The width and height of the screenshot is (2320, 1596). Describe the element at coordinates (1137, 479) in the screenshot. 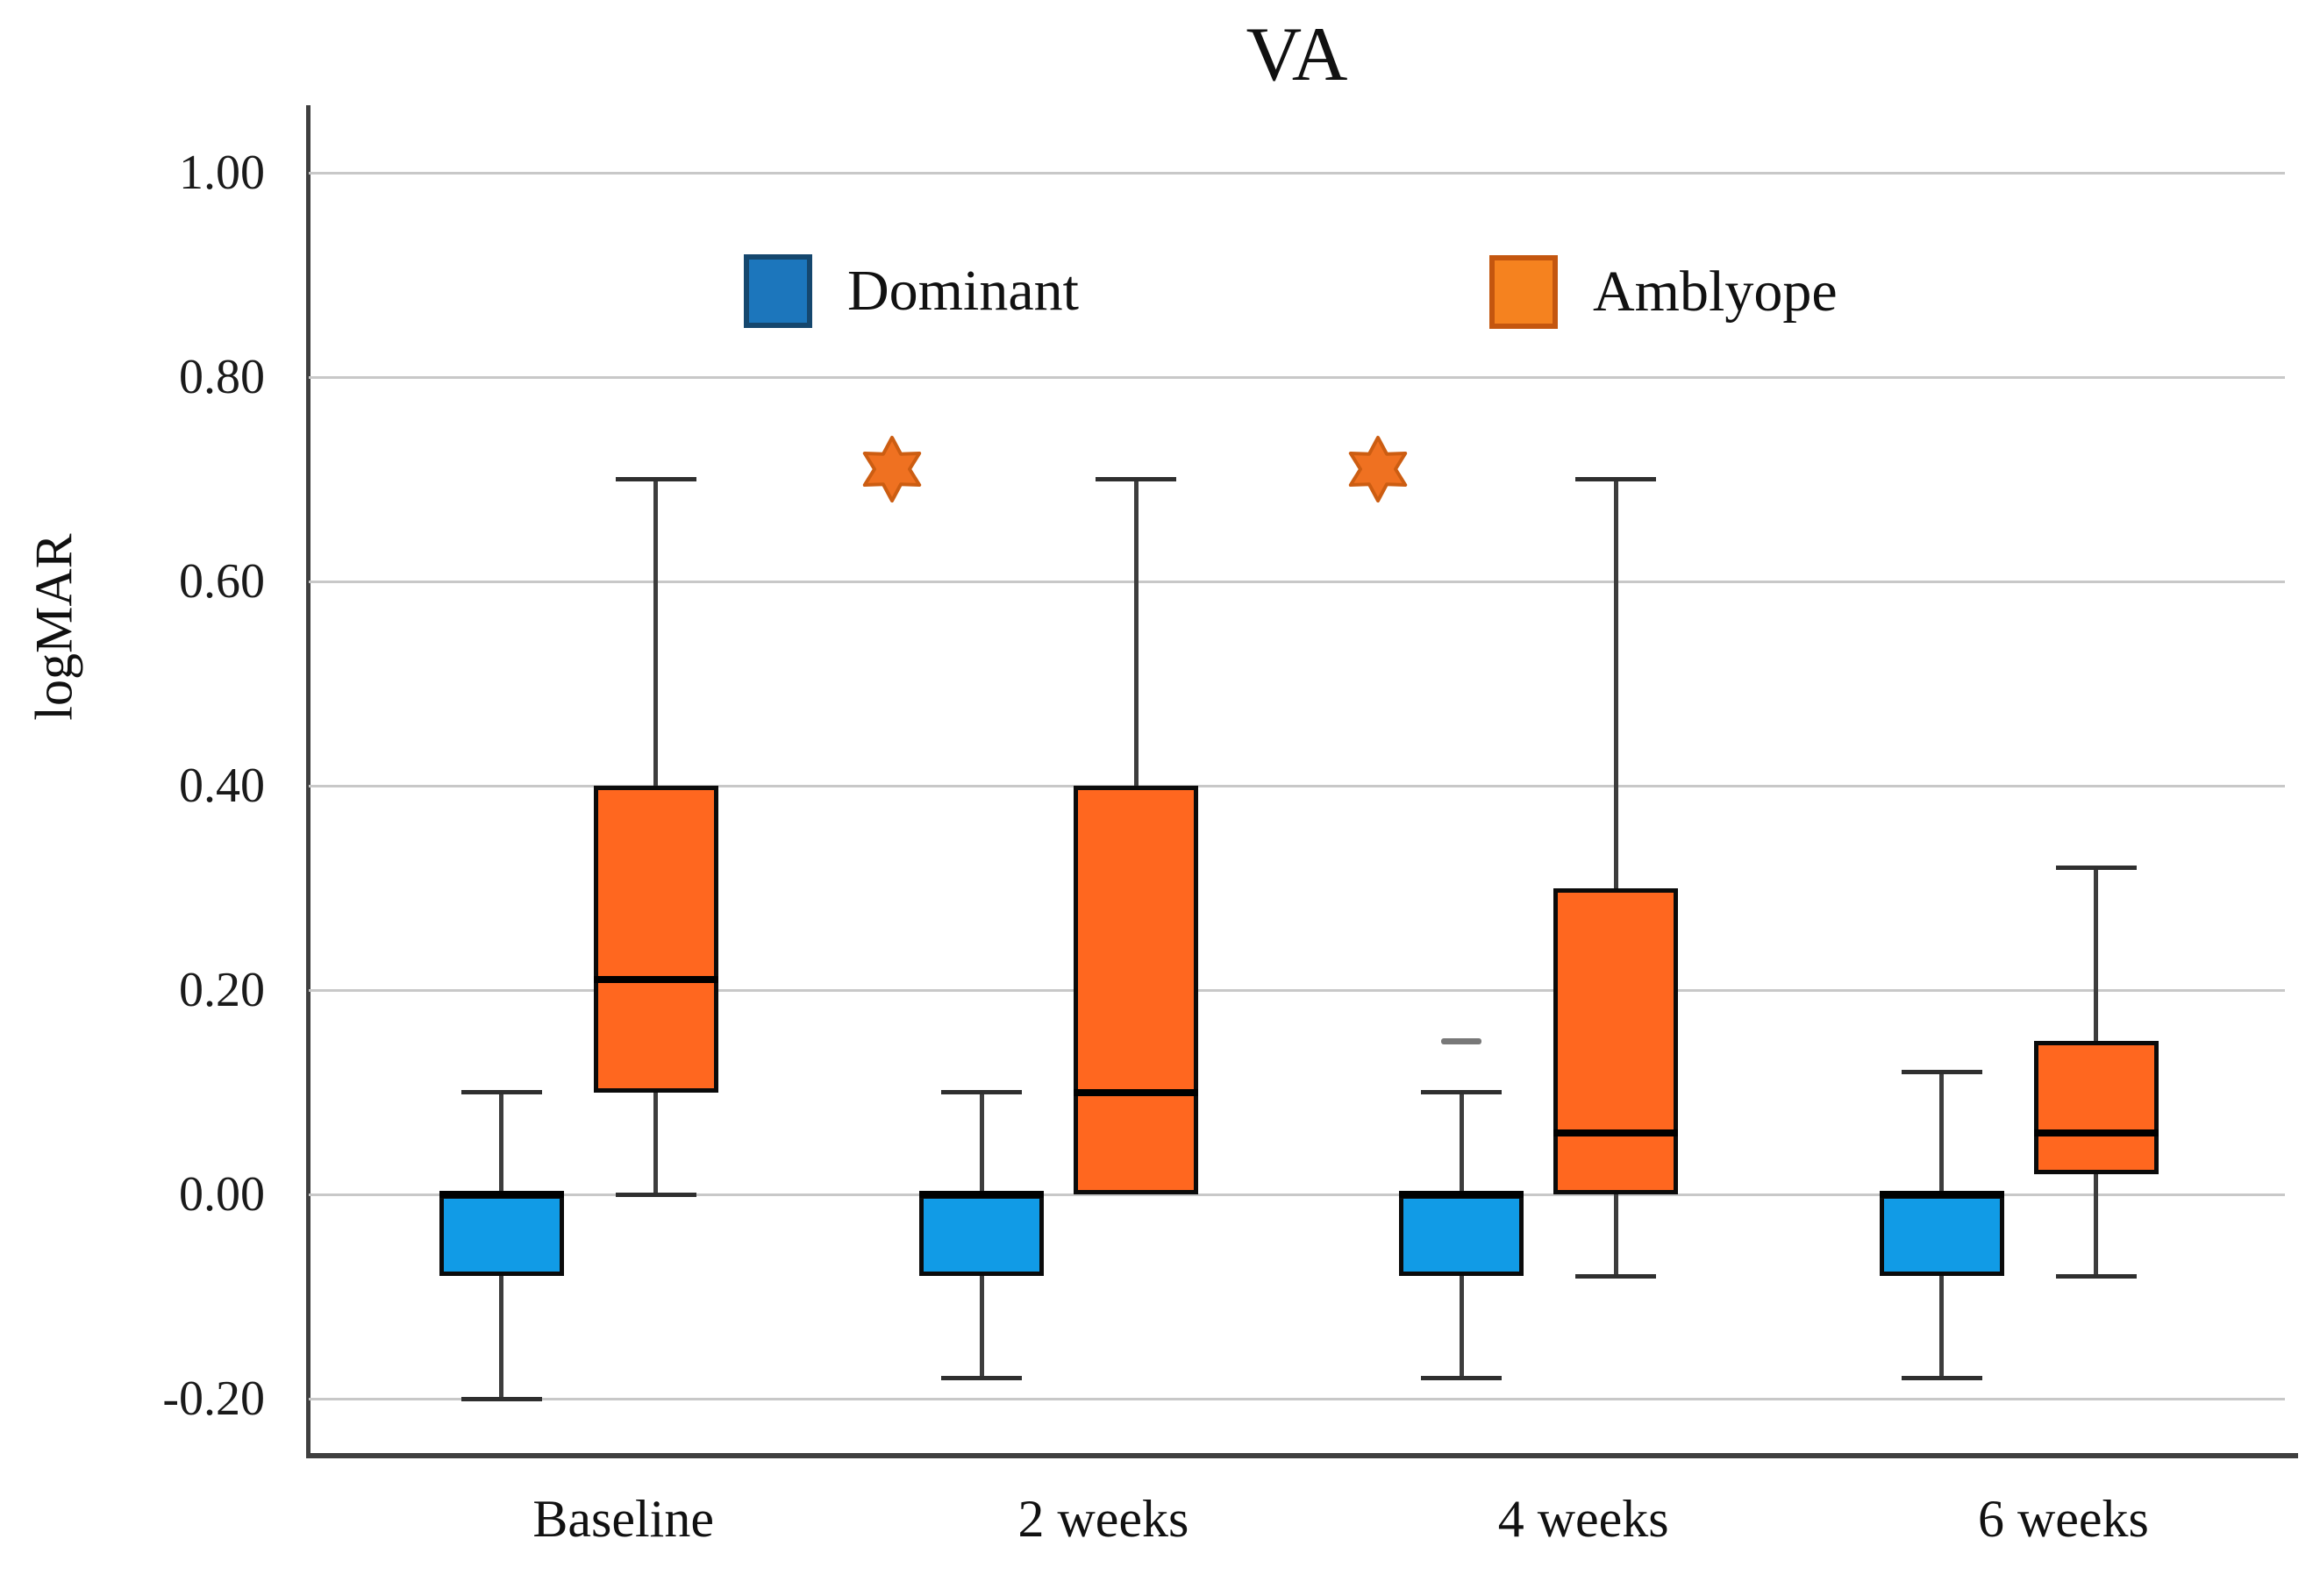

I see `whisker-cap-max-amblyope-2-weeks` at that location.